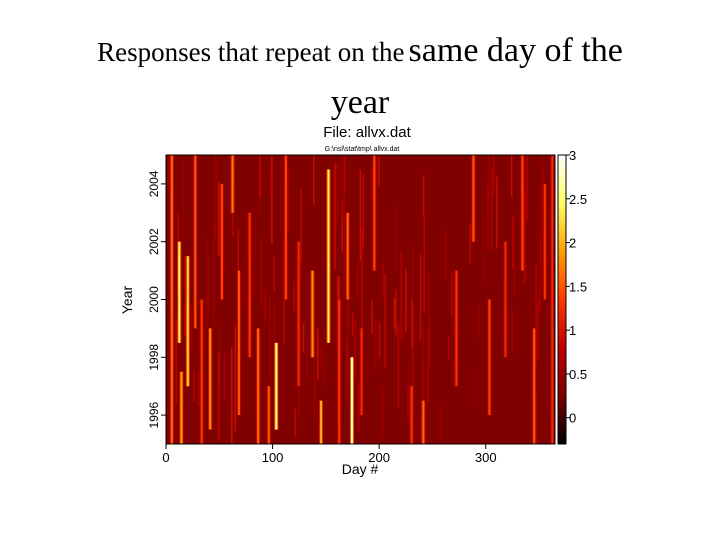 Image resolution: width=720 pixels, height=540 pixels. I want to click on colorbar-tick-label: 2, so click(572, 243).